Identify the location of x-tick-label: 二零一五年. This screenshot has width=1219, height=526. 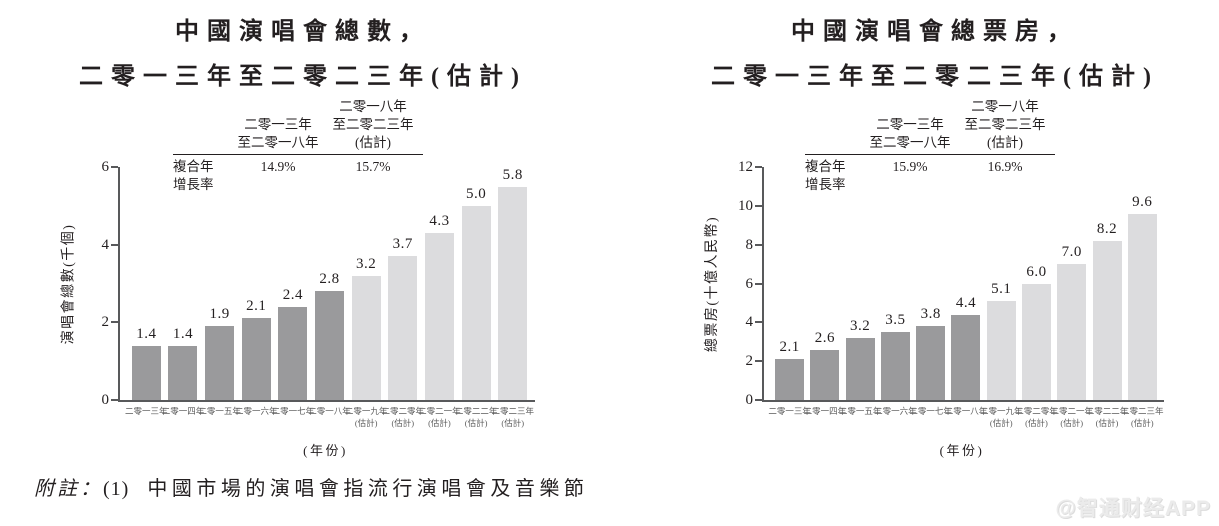
(860, 411).